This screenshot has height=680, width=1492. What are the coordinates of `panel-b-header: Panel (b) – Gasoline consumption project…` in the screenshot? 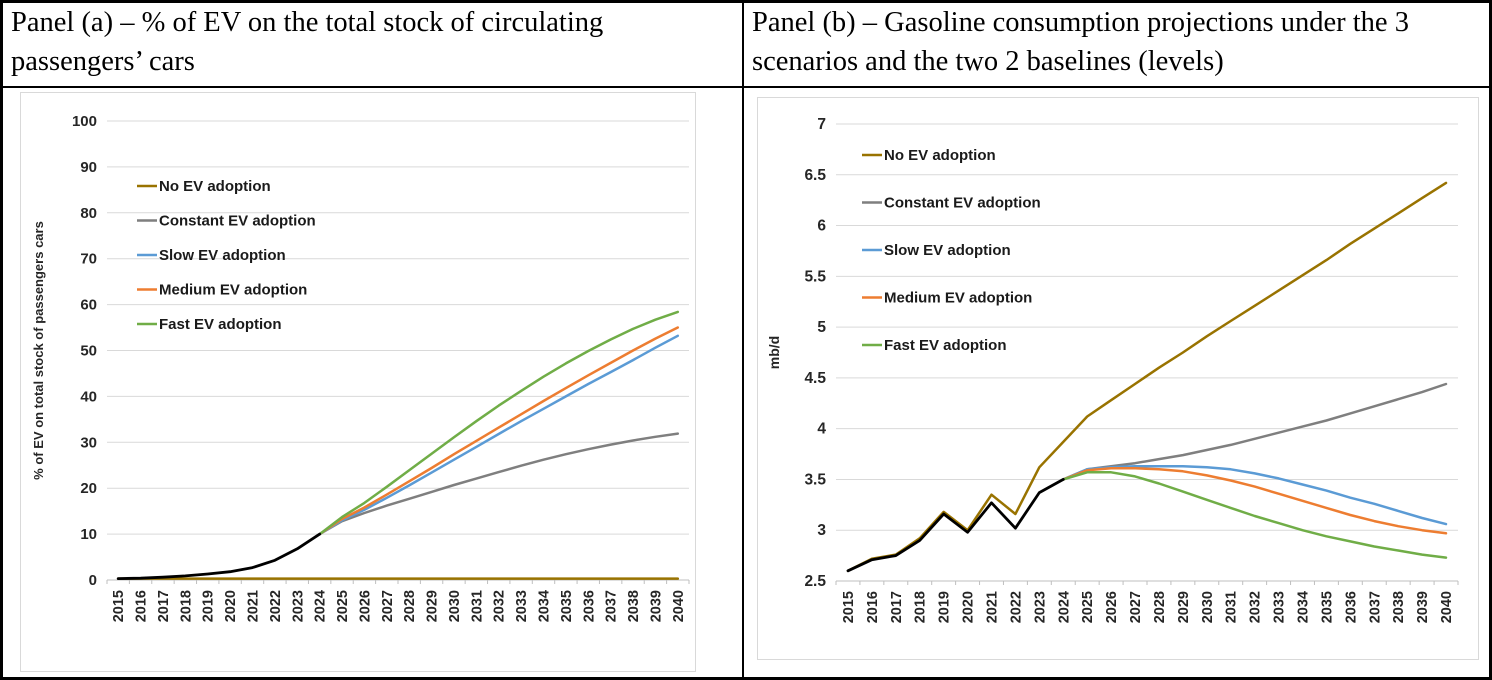 It's located at (1116, 45).